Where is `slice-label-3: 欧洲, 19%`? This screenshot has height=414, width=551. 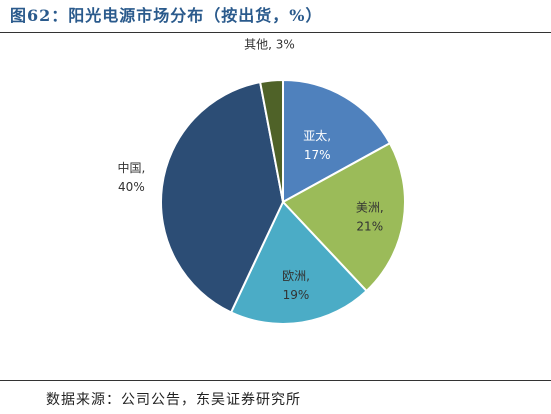 slice-label-3: 欧洲, 19% is located at coordinates (296, 285).